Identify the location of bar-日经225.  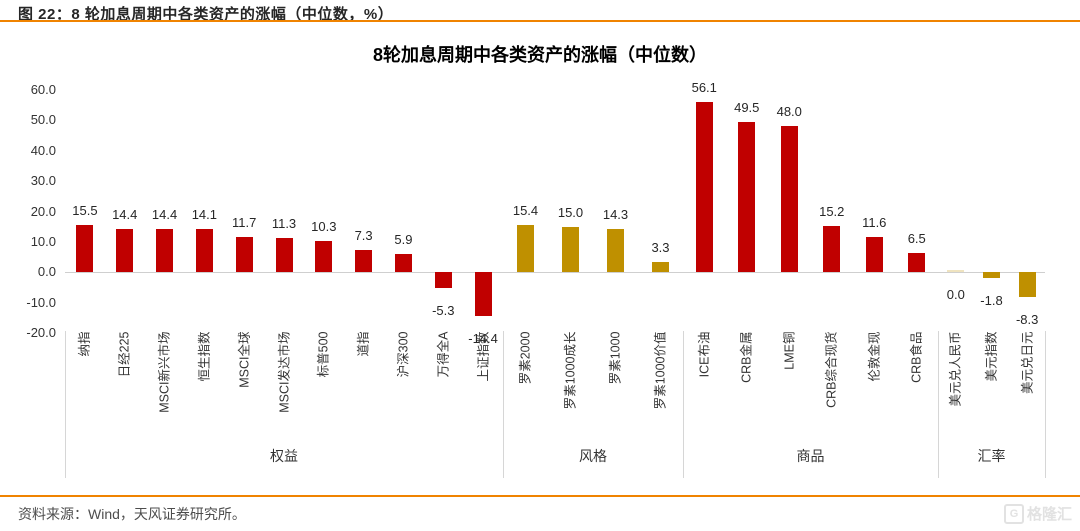
(125, 250).